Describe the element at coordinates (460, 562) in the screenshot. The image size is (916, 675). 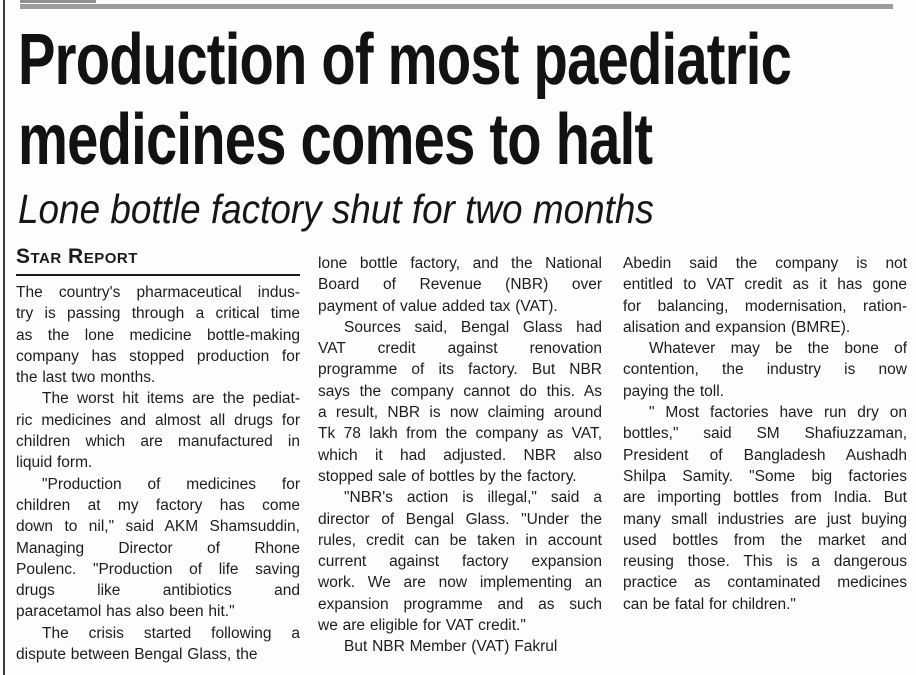
I see `article-line: current against factory expansion` at that location.